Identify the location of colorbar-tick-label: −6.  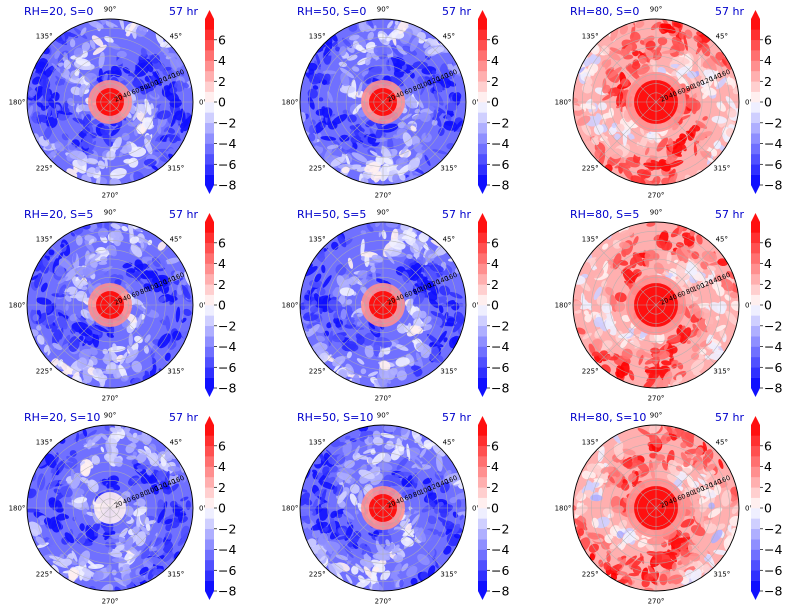
(227, 570).